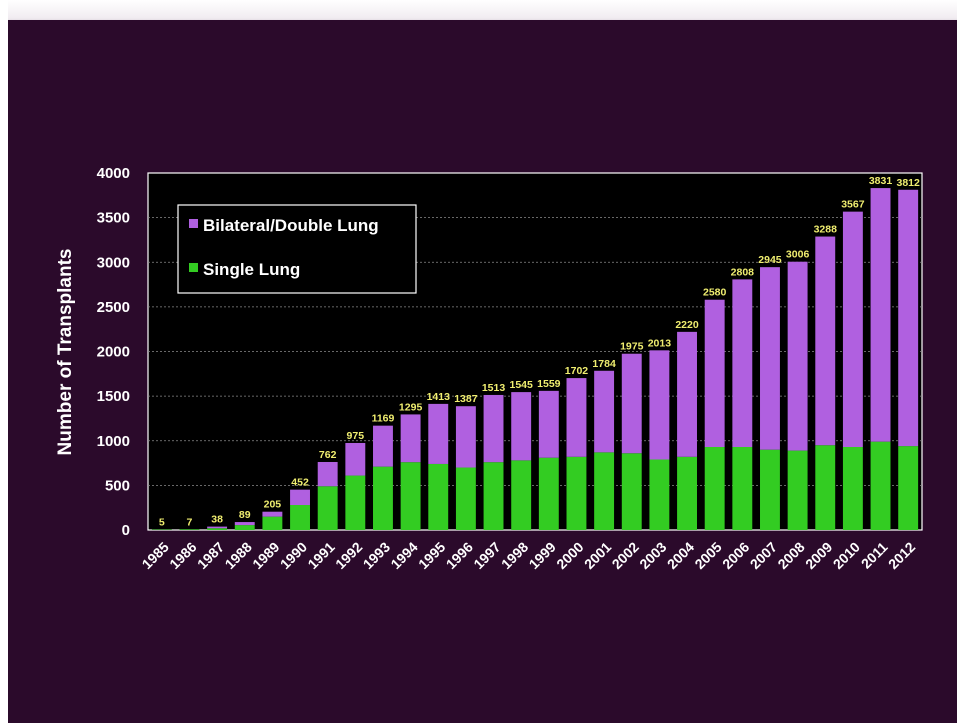  I want to click on x-tick-label: 2011, so click(874, 555).